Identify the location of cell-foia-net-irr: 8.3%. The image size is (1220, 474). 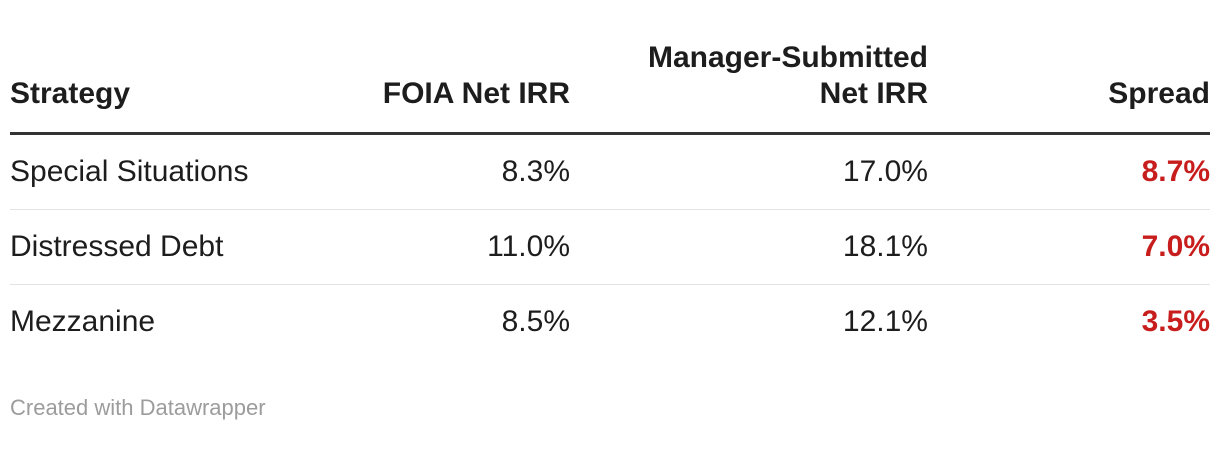
(420, 171).